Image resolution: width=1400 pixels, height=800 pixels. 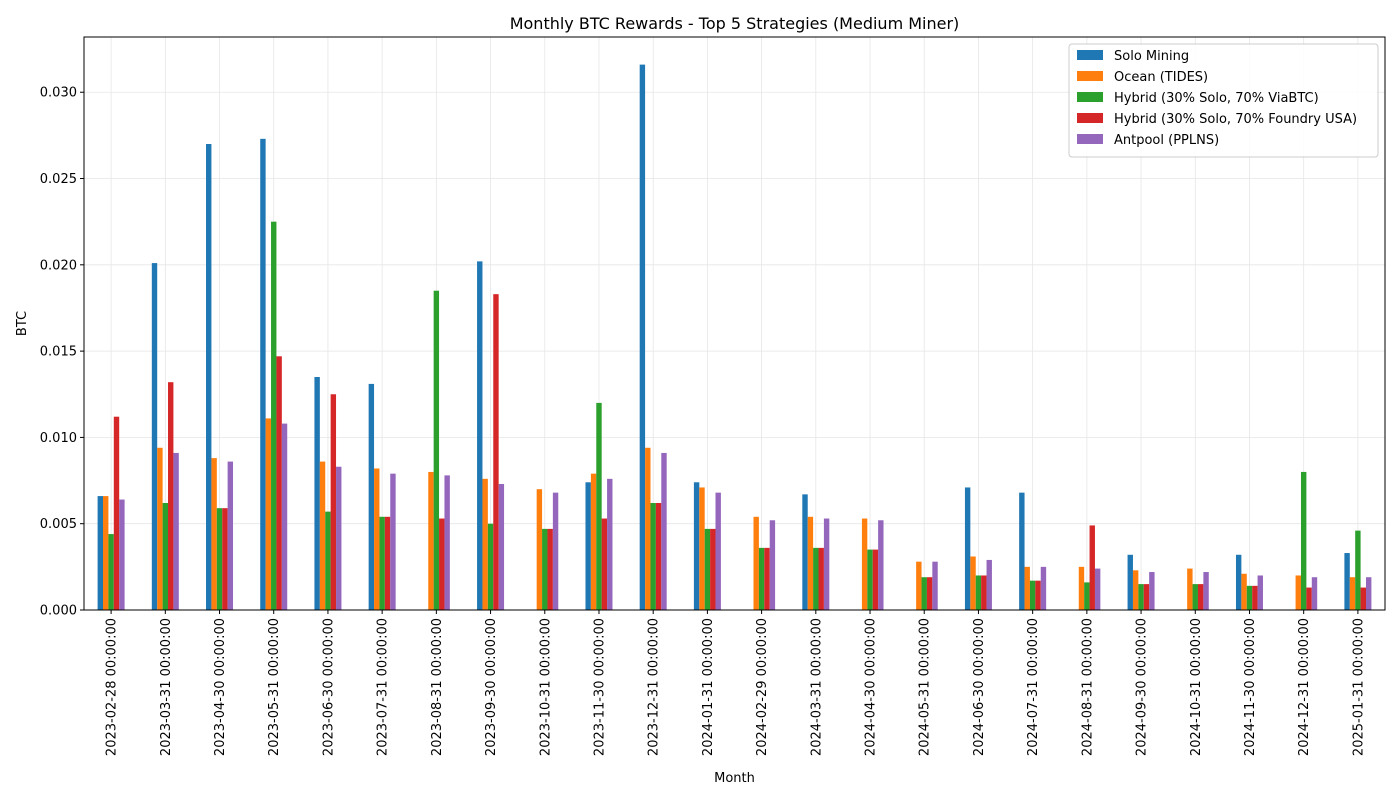 I want to click on x-tick-label: 2023-06-30 00:00:00, so click(x=328, y=687).